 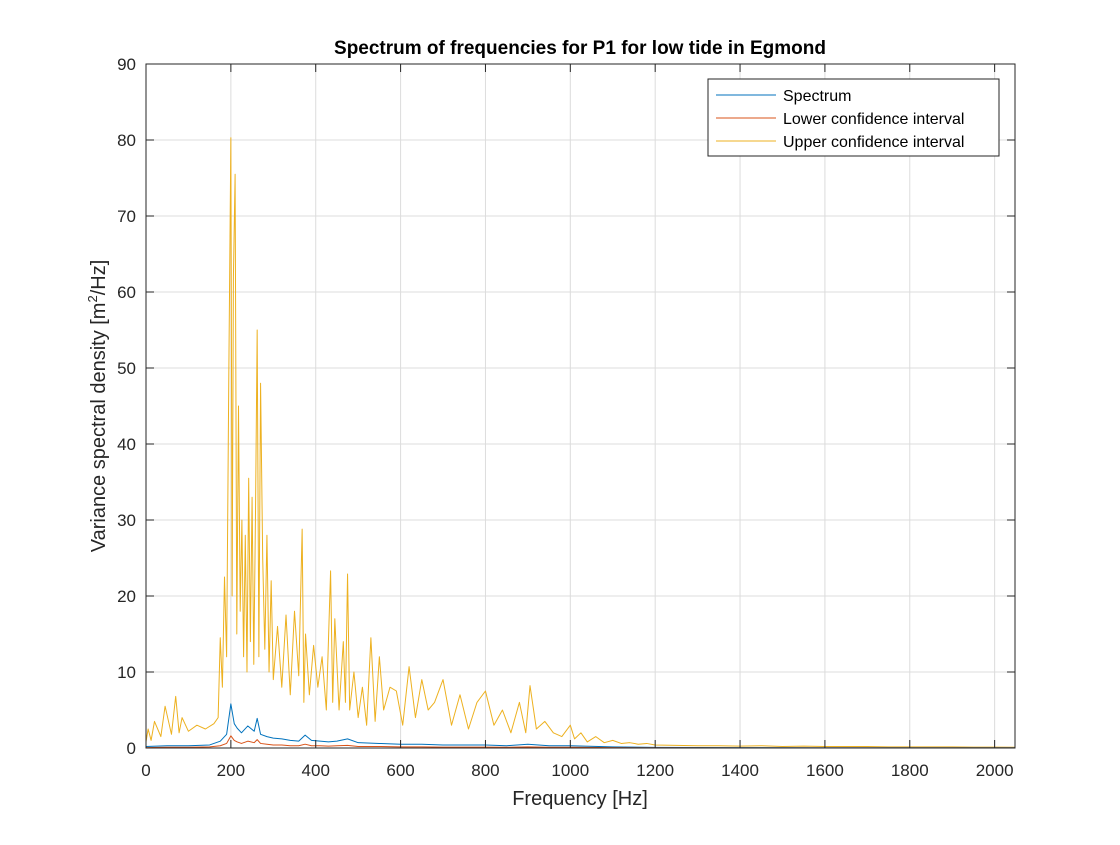 What do you see at coordinates (126, 596) in the screenshot?
I see `y-tick-label: 20` at bounding box center [126, 596].